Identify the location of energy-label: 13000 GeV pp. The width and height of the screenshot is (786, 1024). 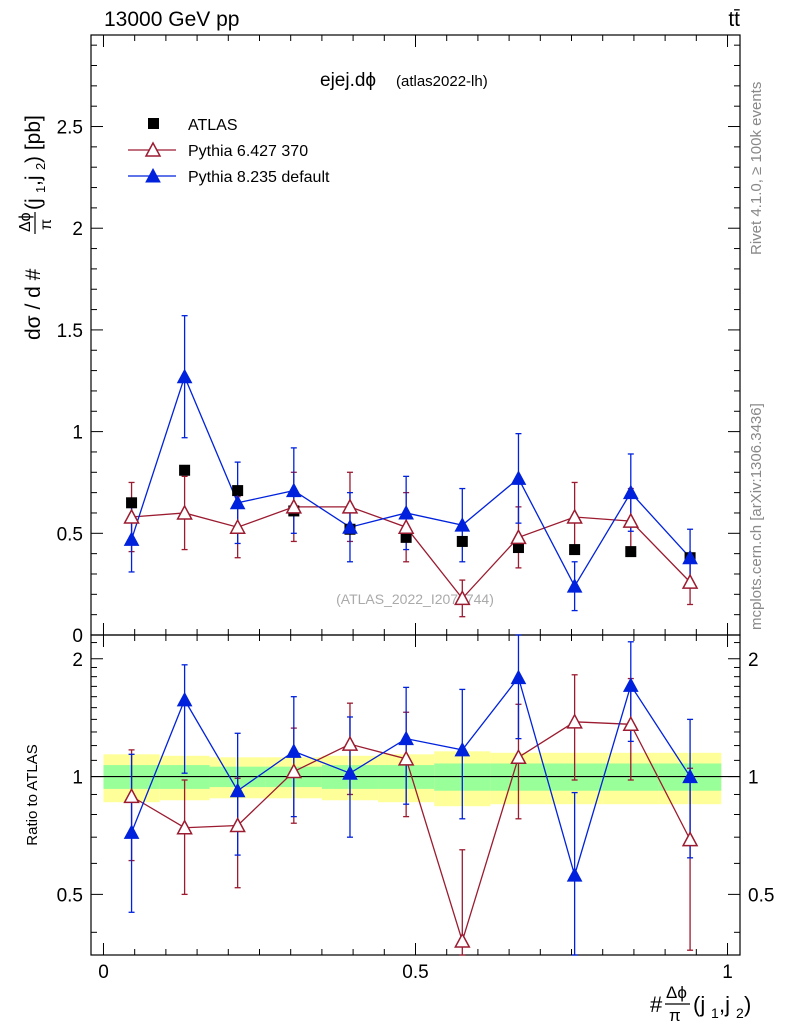
(171, 19).